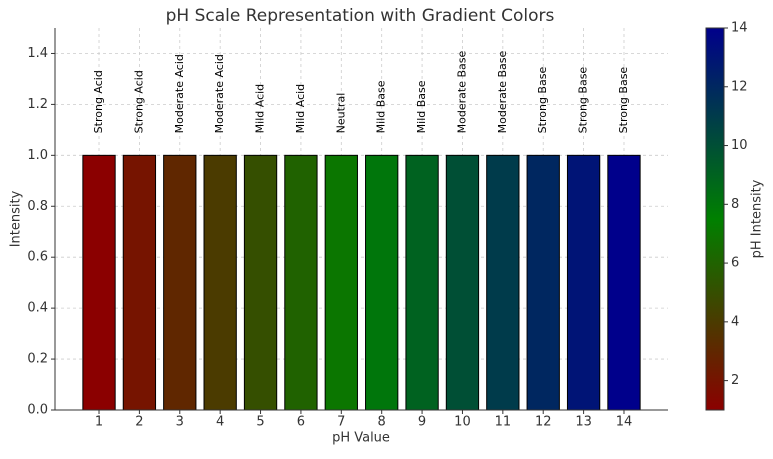  I want to click on x-tick-label: 2, so click(139, 422).